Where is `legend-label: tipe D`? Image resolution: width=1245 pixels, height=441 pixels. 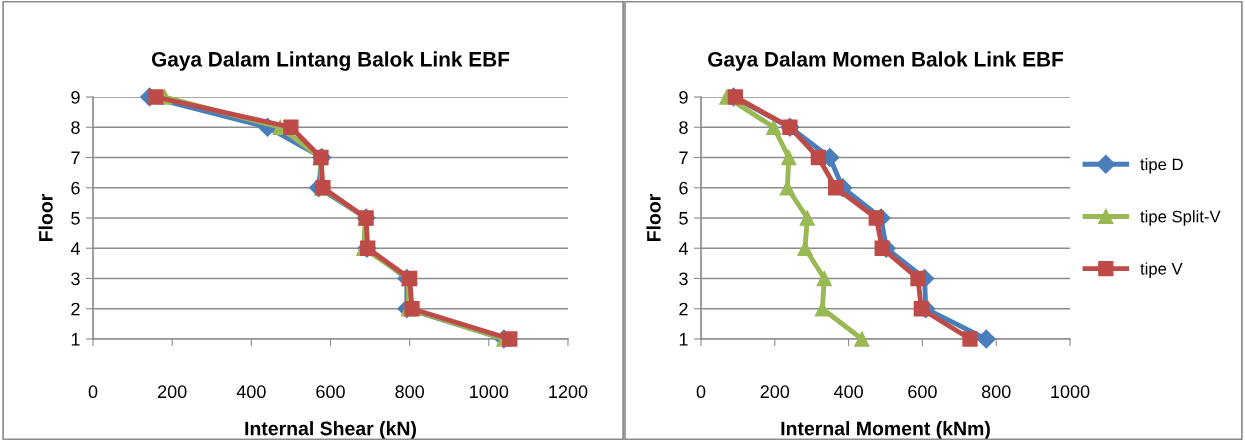
legend-label: tipe D is located at coordinates (1161, 166).